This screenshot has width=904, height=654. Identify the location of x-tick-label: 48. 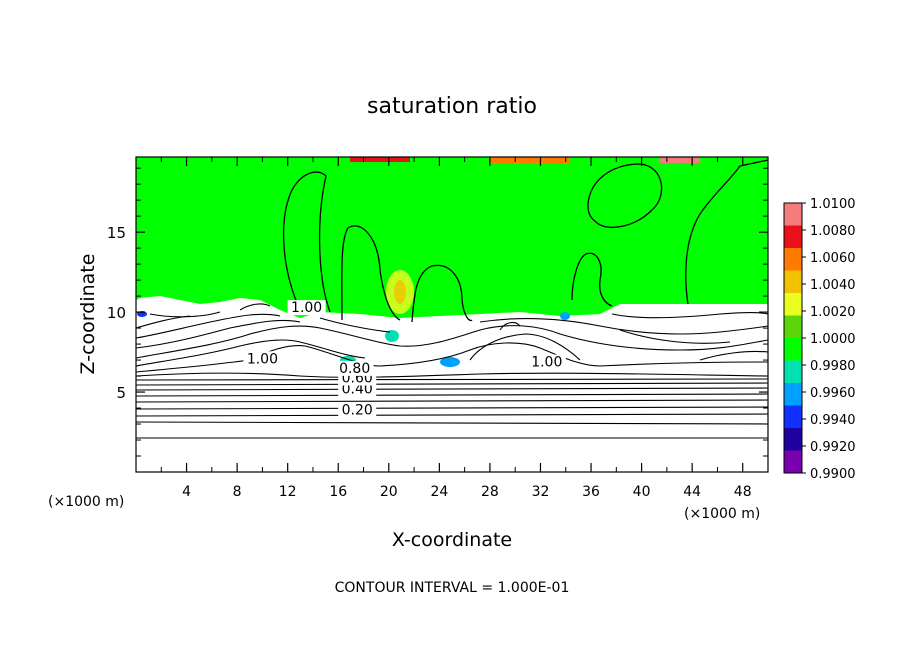
(743, 492).